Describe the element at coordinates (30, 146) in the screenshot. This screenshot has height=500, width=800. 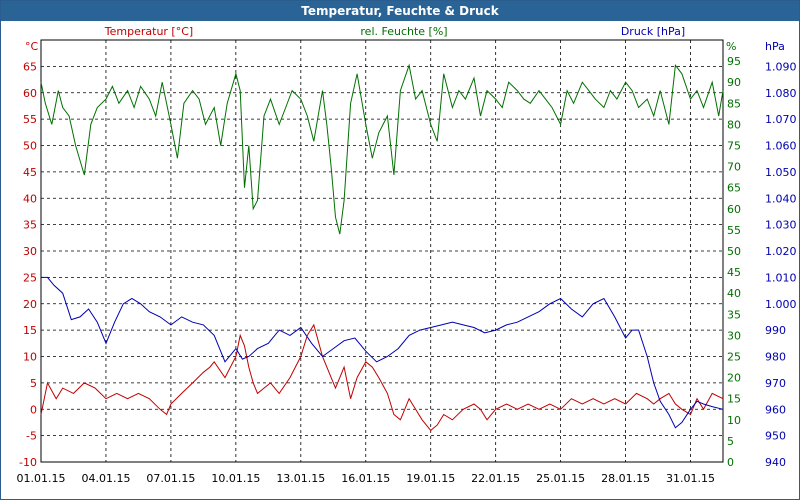
I see `temperature-tick-label: 50` at that location.